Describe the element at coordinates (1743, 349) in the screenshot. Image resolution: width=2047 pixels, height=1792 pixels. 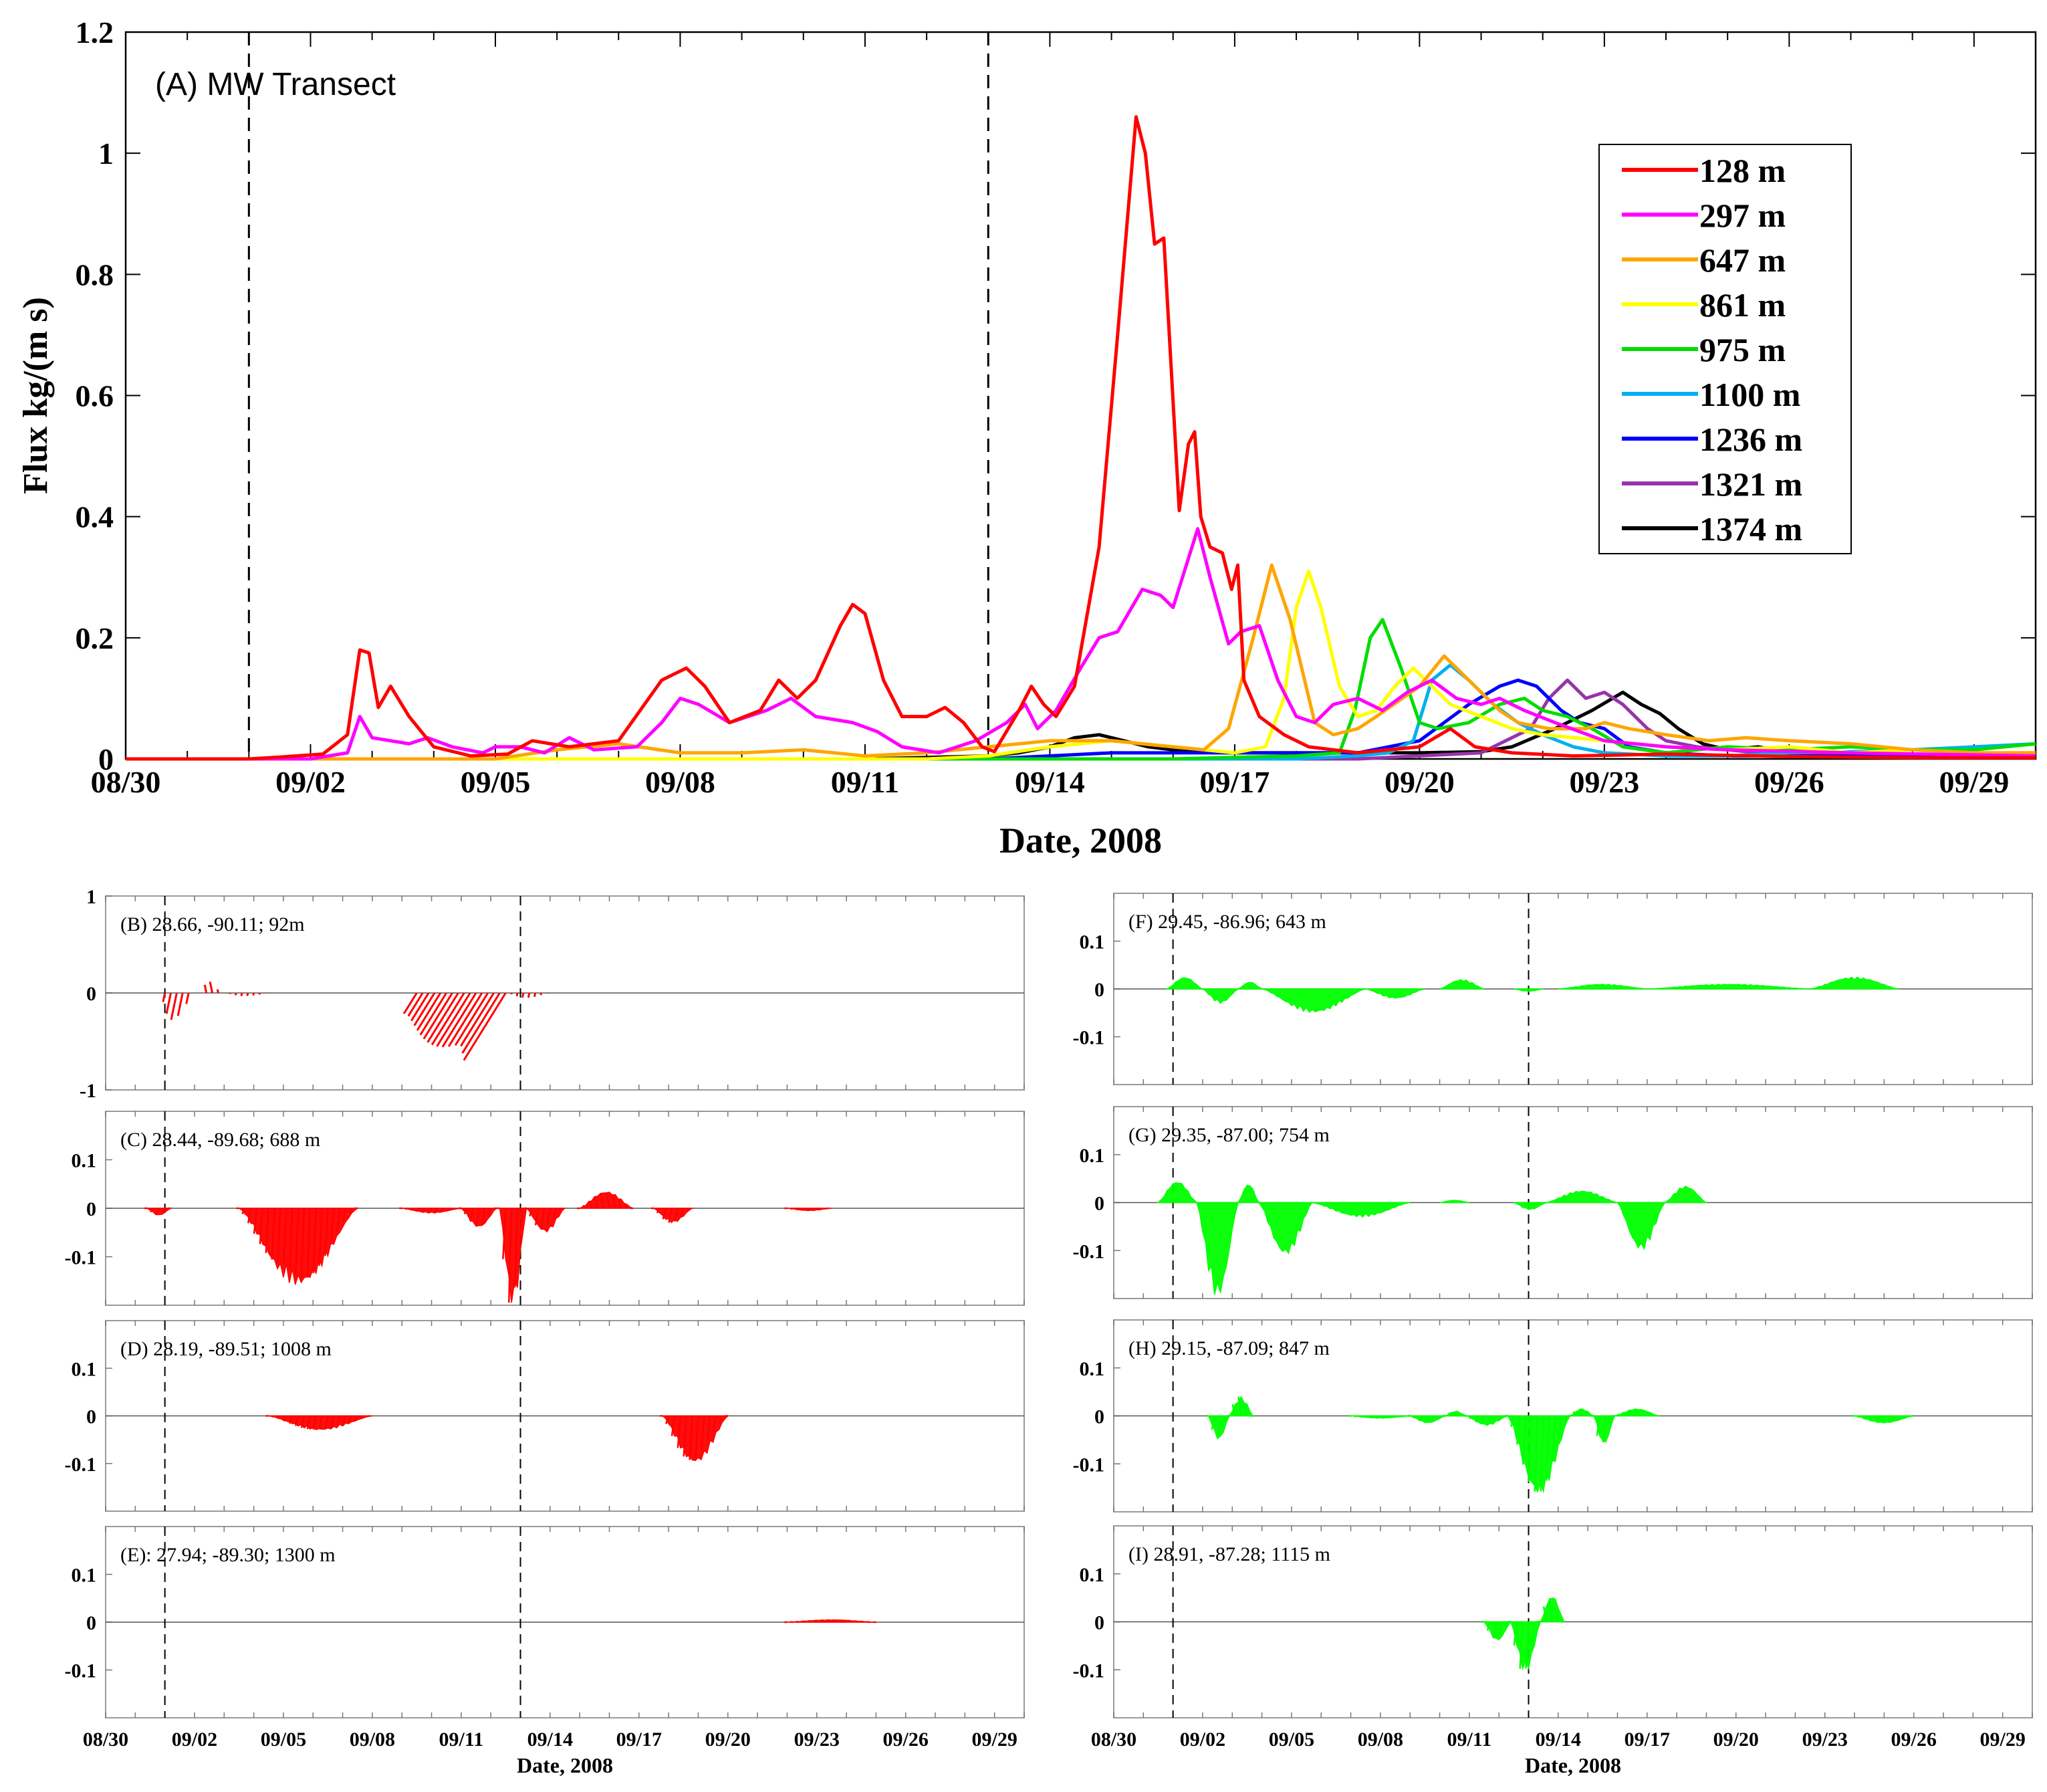
I see `legend-entry: 975 m` at that location.